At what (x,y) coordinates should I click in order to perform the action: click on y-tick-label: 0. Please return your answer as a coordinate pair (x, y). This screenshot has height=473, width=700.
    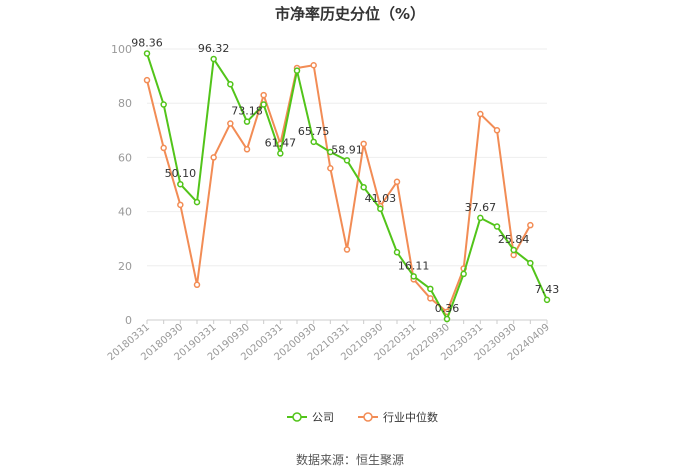
    Looking at the image, I should click on (128, 320).